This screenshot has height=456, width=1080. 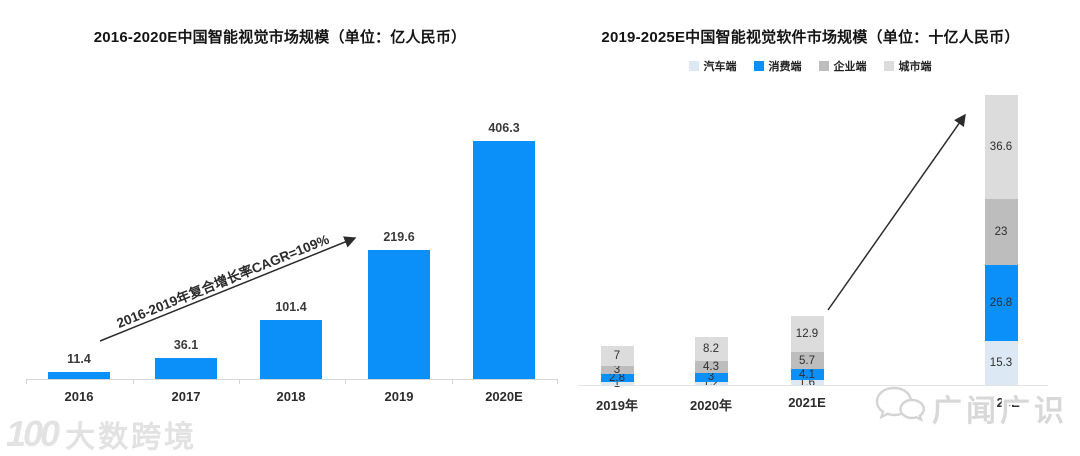 What do you see at coordinates (720, 67) in the screenshot?
I see `legend-label: 汽车端` at bounding box center [720, 67].